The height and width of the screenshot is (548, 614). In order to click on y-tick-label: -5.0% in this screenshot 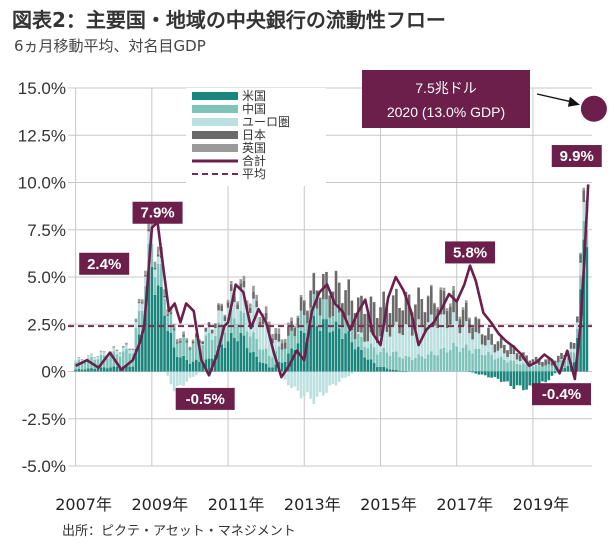, I will do `click(44, 466)`.